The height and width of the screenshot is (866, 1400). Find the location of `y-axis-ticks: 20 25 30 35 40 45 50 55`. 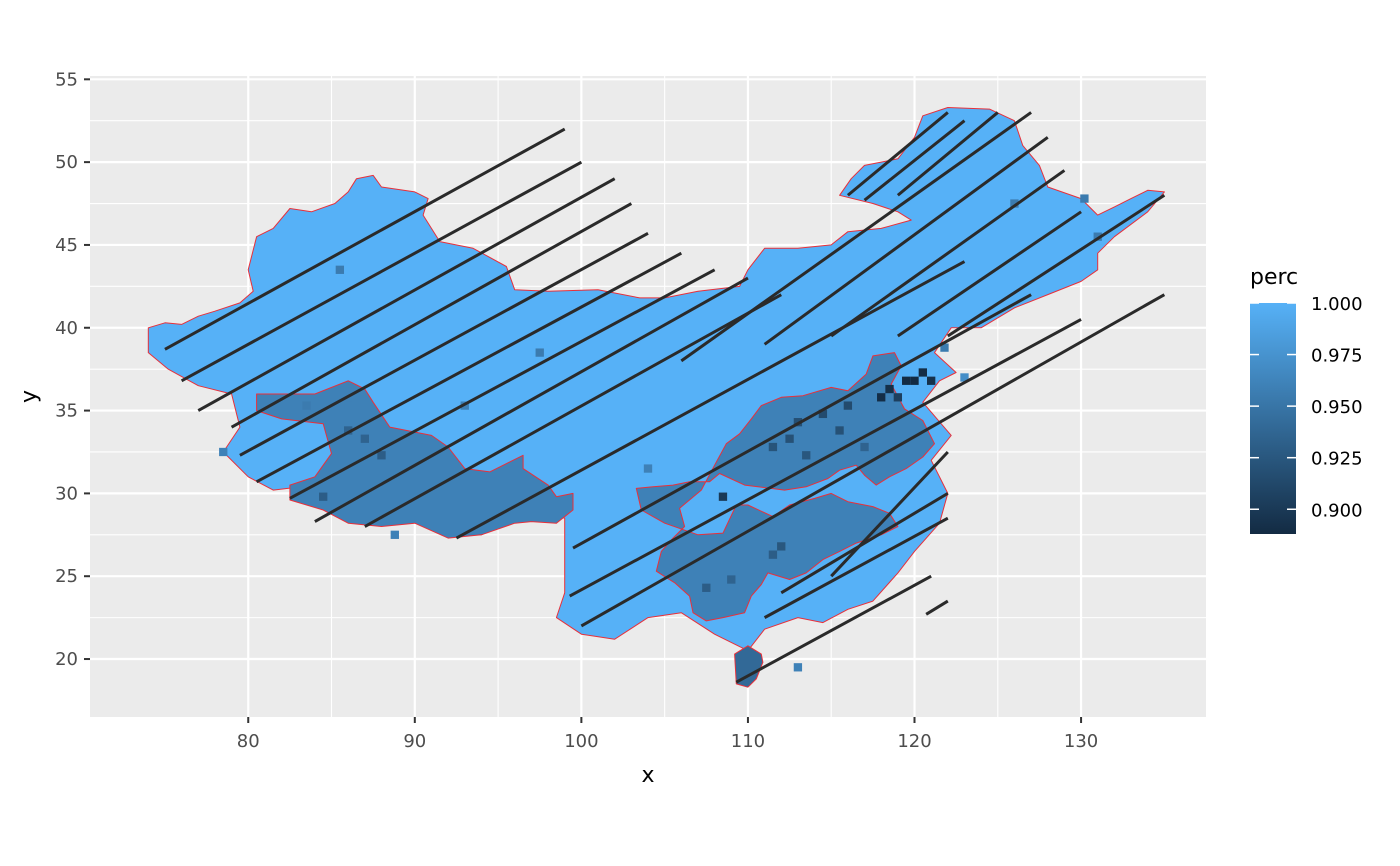

y-axis-ticks: 20 25 30 35 40 45 50 55 is located at coordinates (72, 369).